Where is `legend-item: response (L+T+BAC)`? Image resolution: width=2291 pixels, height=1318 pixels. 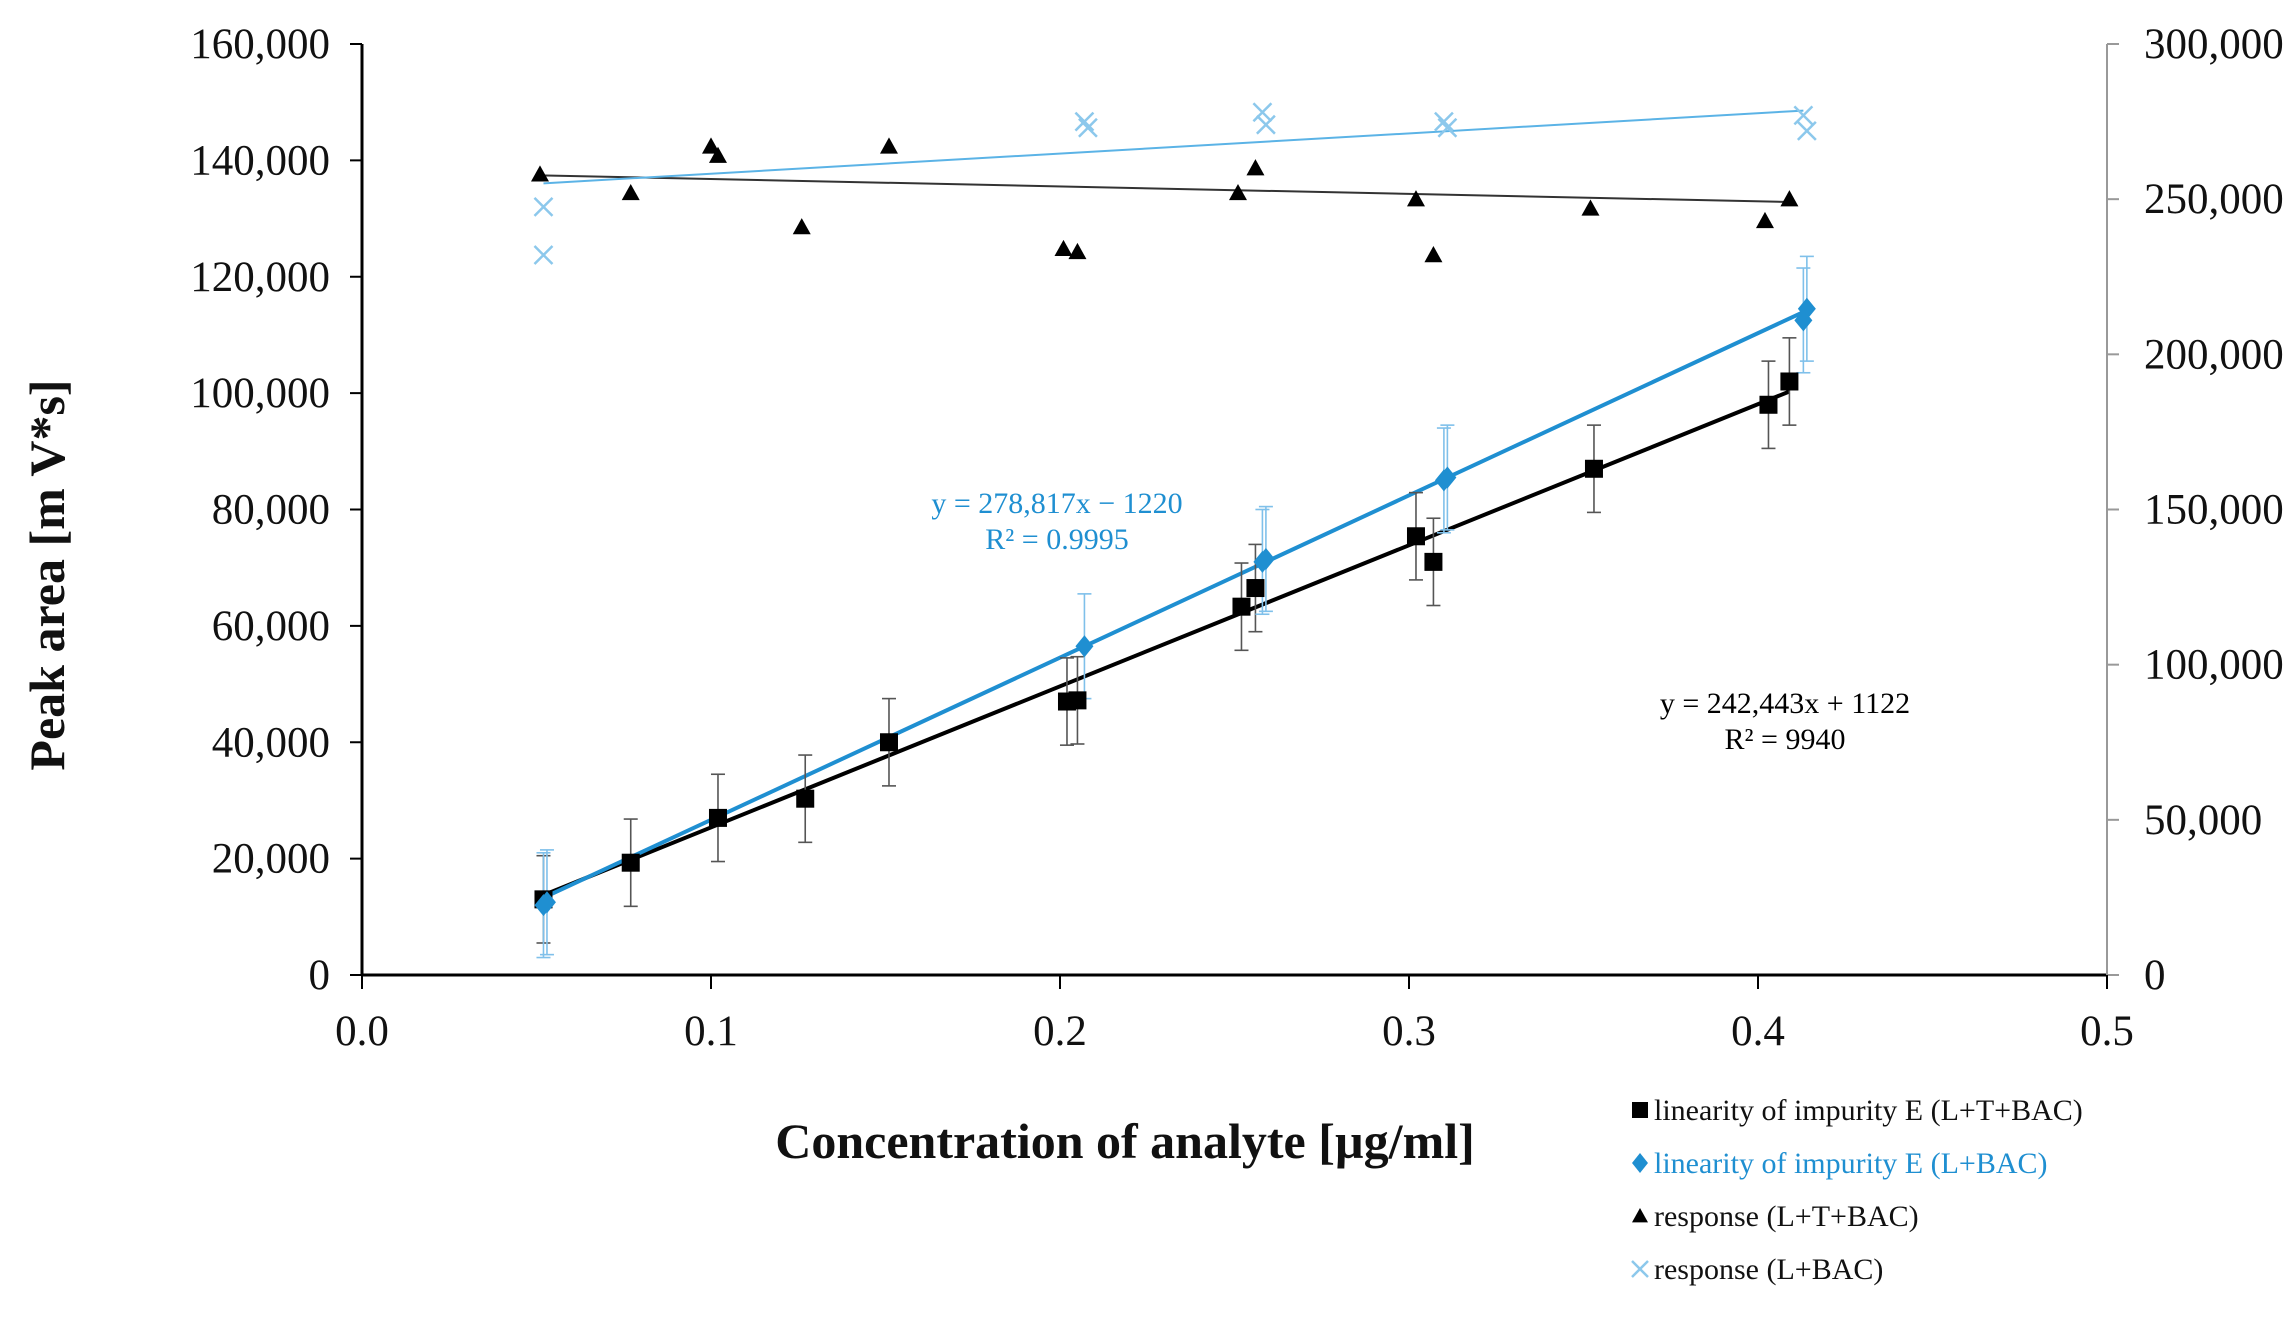
legend-item: response (L+T+BAC) is located at coordinates (1775, 1216).